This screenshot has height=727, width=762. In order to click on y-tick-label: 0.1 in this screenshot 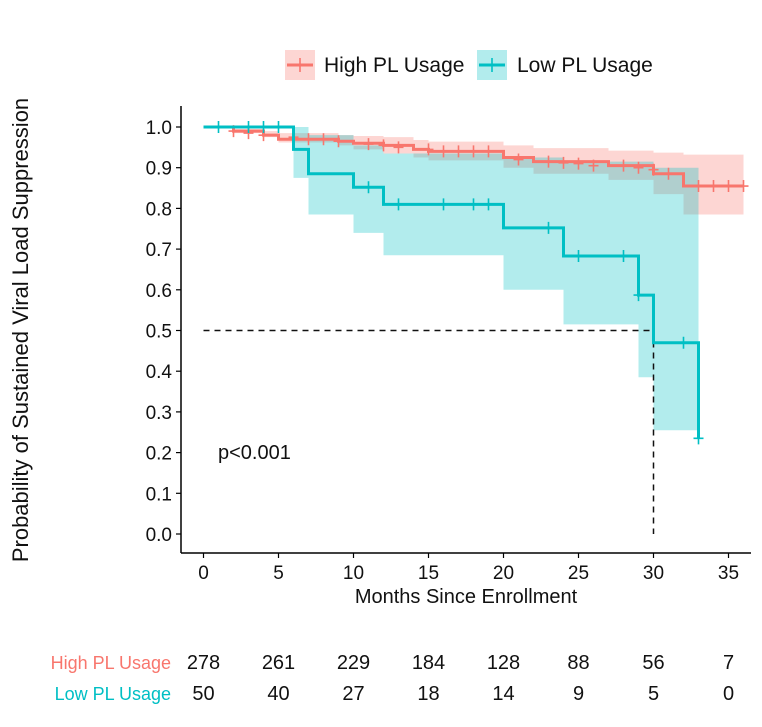, I will do `click(159, 494)`.